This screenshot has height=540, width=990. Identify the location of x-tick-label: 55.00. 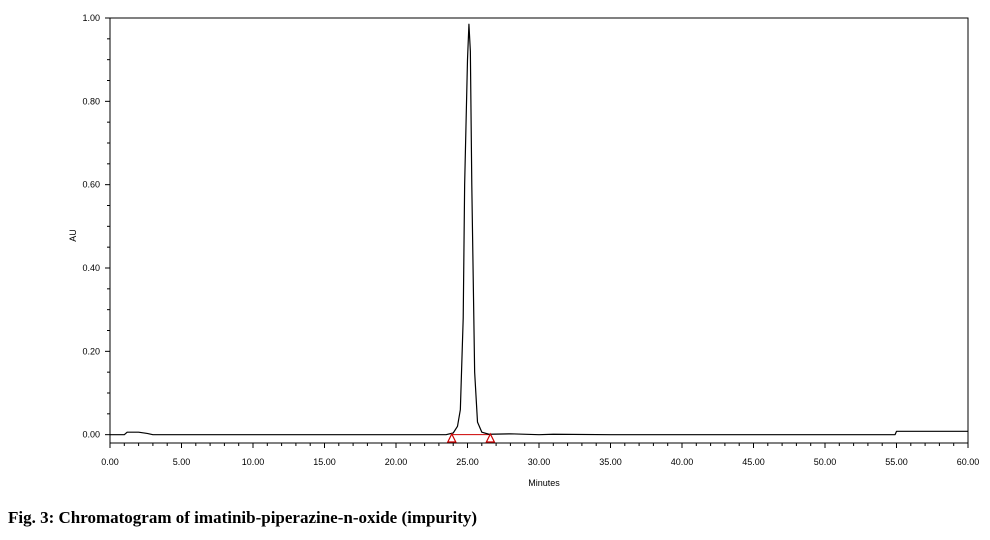
(896, 462).